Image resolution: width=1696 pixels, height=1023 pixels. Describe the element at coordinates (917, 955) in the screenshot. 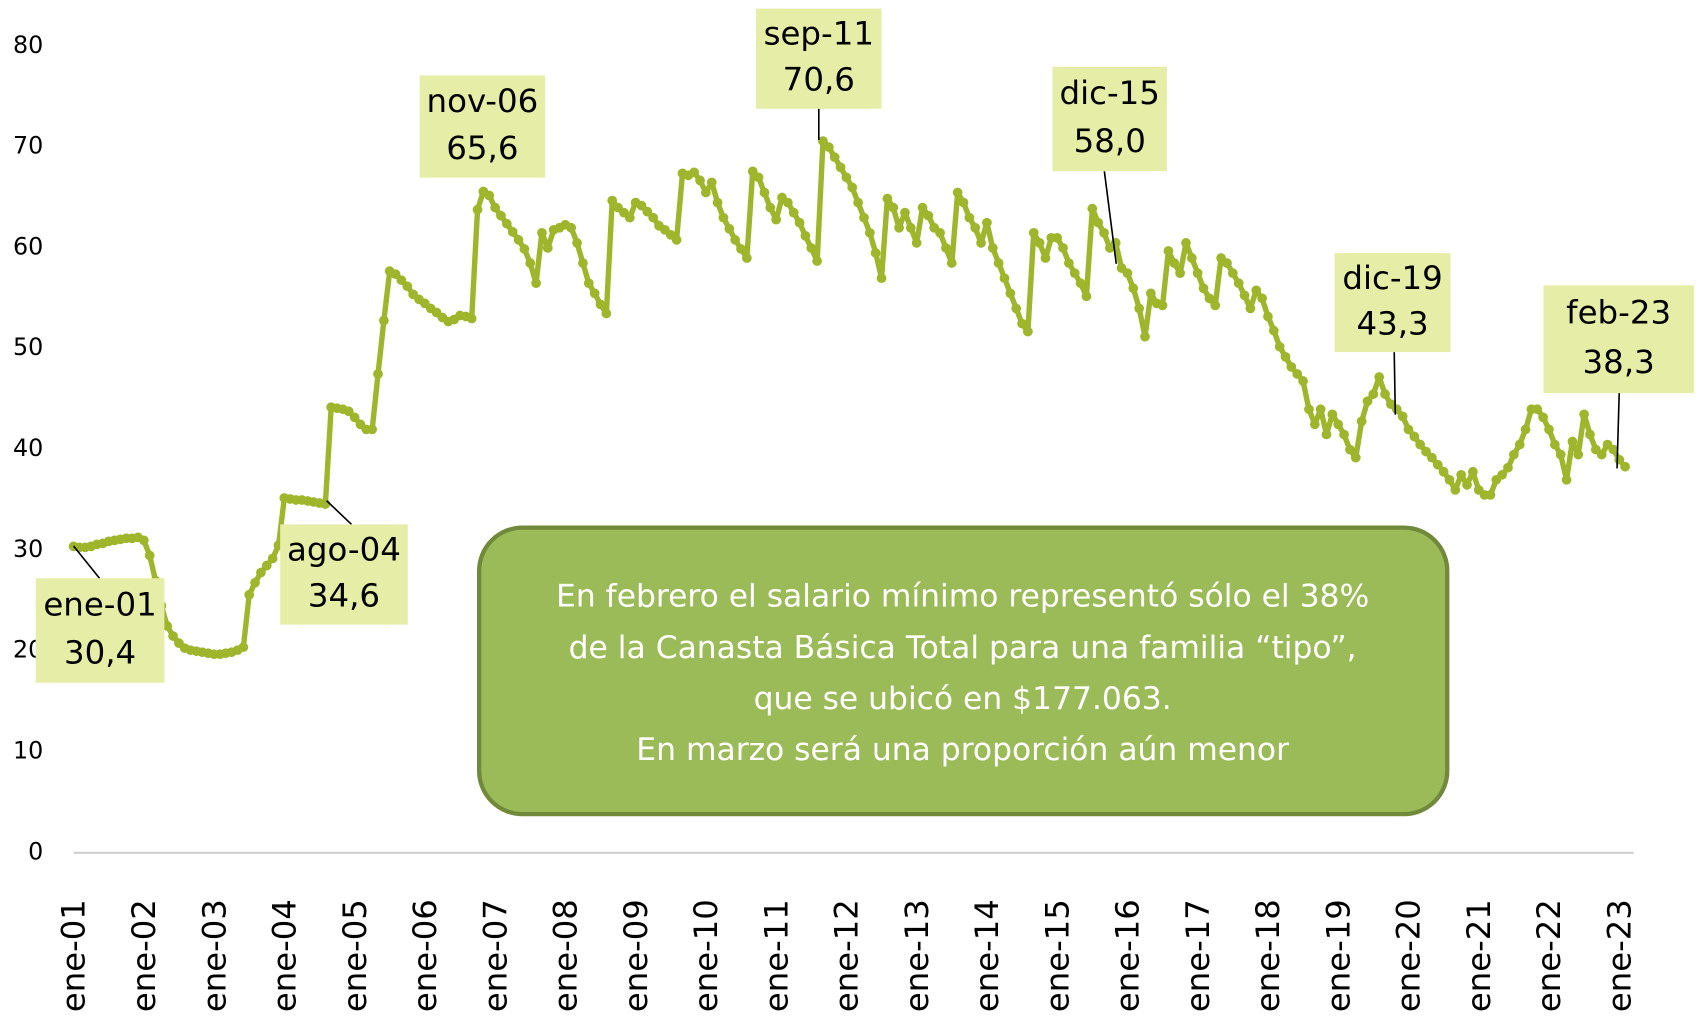

I see `x-tick-label: ene-13` at that location.